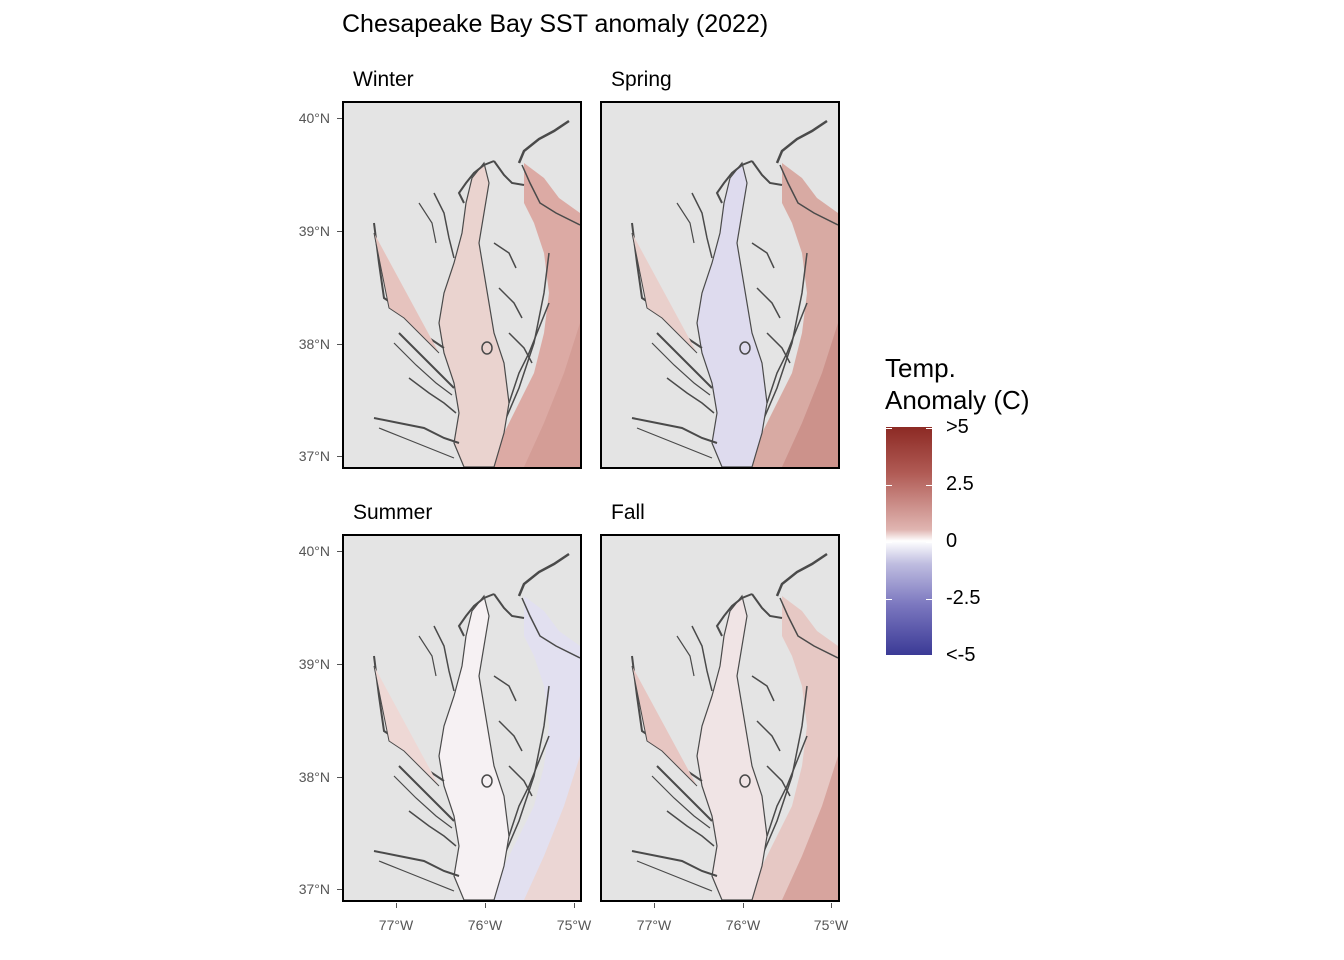 This screenshot has width=1344, height=960. I want to click on colorbar, so click(909, 541).